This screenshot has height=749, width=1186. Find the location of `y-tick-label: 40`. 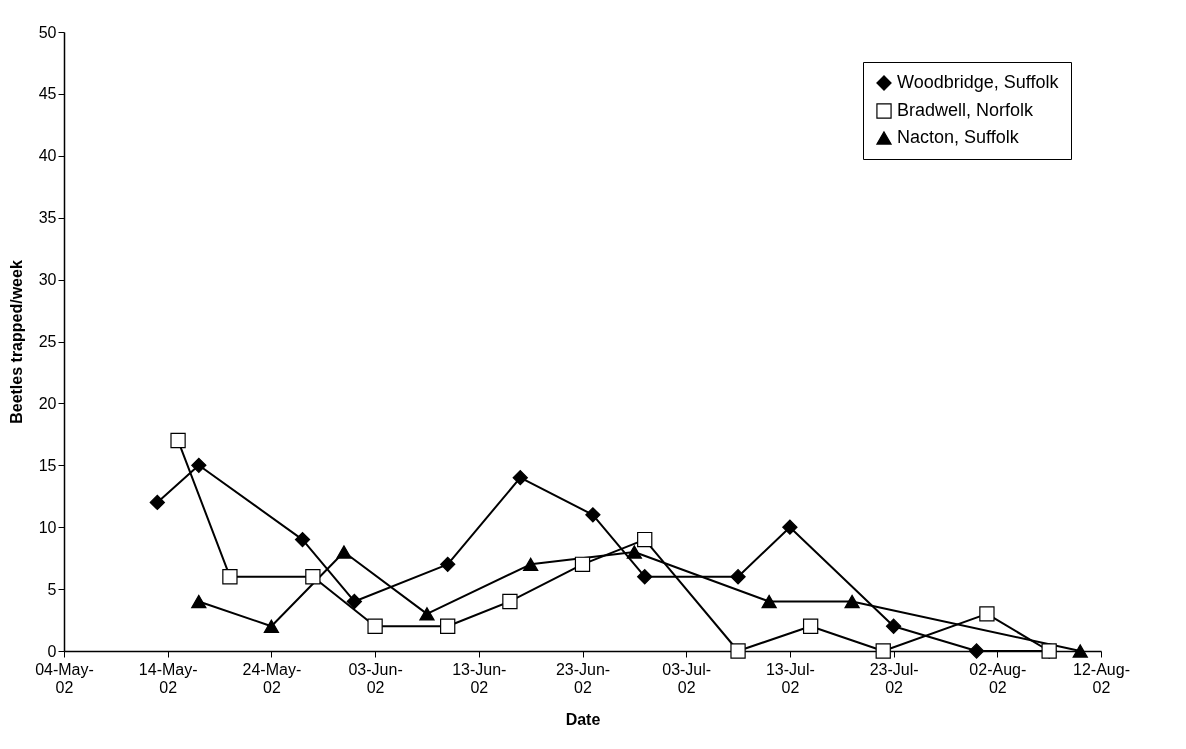

y-tick-label: 40 is located at coordinates (47, 156).